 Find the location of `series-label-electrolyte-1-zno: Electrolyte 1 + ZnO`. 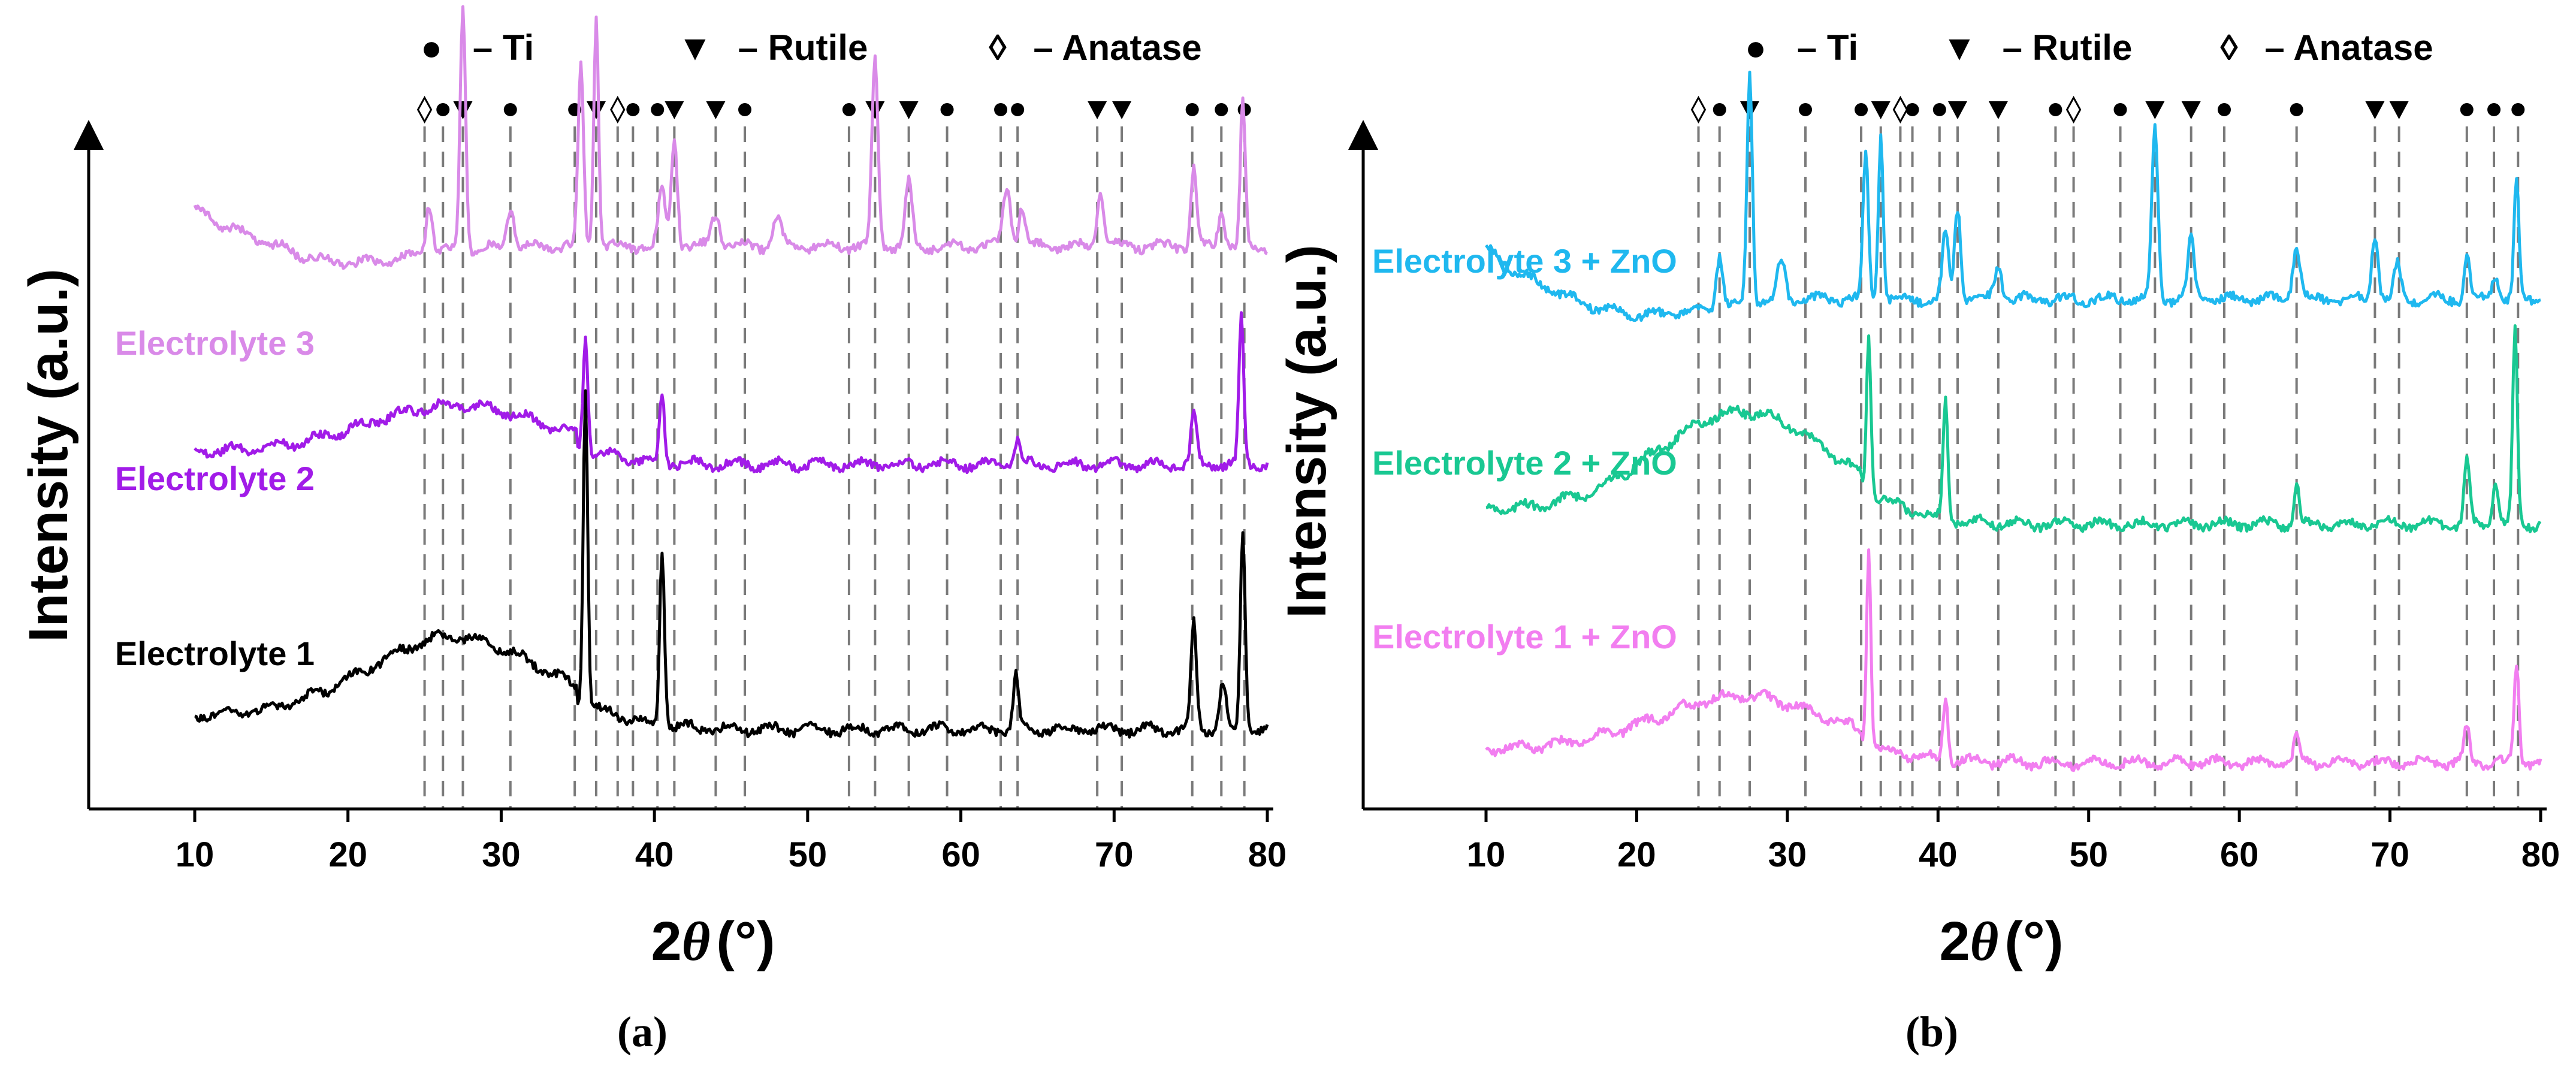

series-label-electrolyte-1-zno: Electrolyte 1 + ZnO is located at coordinates (1525, 637).